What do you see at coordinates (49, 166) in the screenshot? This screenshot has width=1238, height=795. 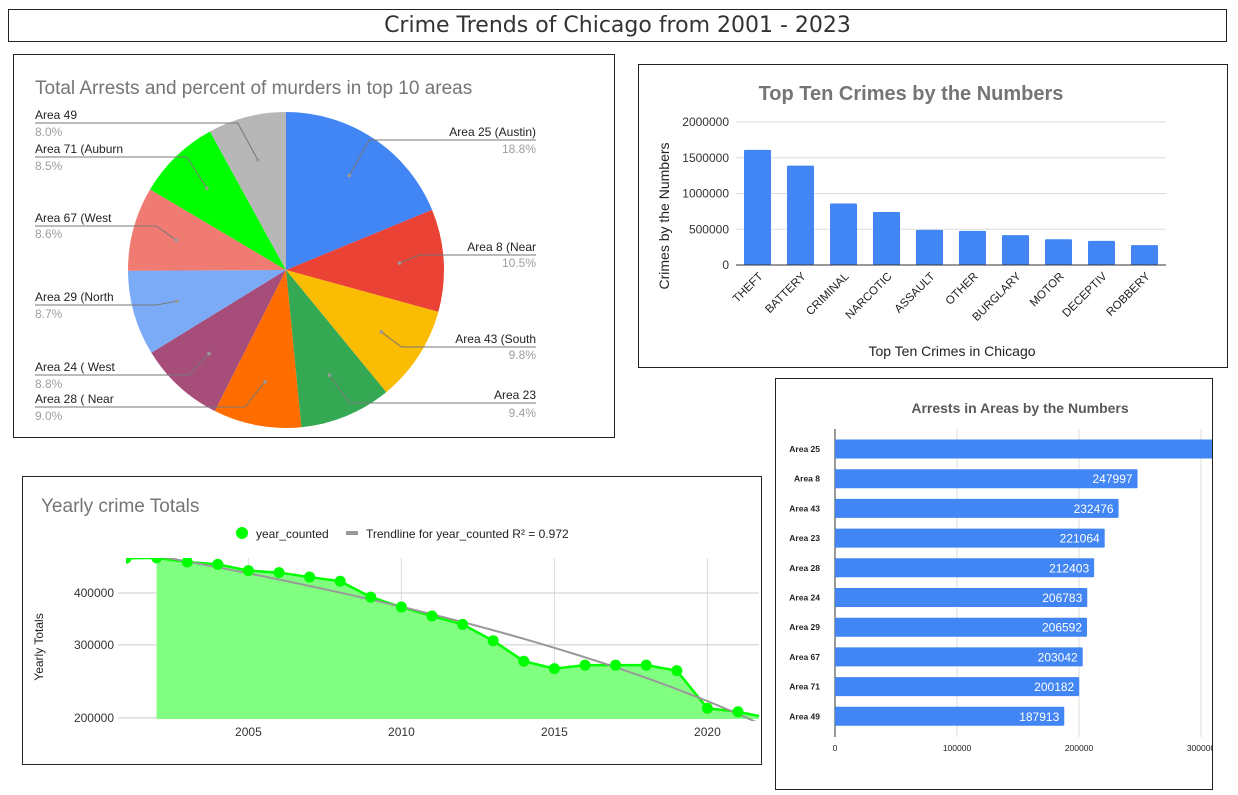 I see `slice-percent: 8.5%` at bounding box center [49, 166].